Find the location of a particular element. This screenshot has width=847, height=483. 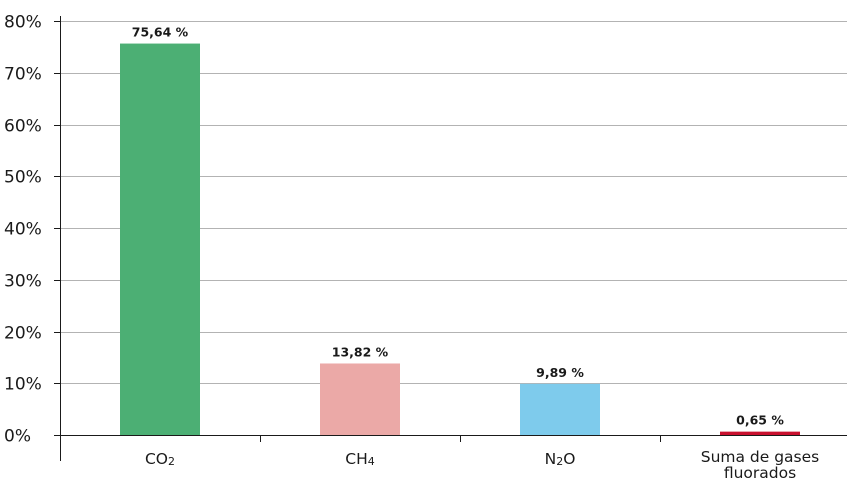

y-tick-label: 60% is located at coordinates (23, 127).